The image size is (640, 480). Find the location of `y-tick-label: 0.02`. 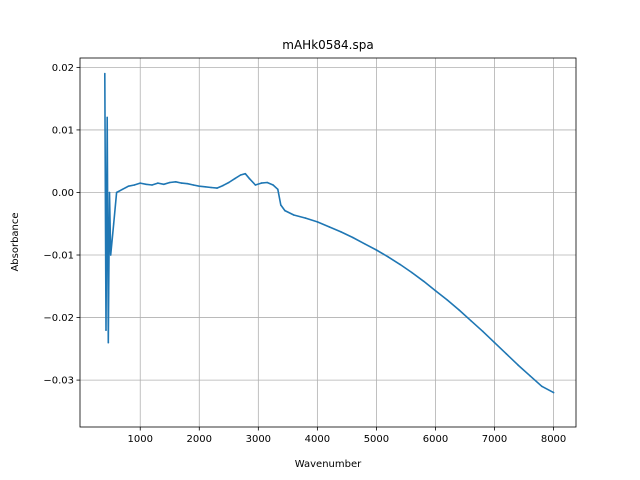

y-tick-label: 0.02 is located at coordinates (63, 68).